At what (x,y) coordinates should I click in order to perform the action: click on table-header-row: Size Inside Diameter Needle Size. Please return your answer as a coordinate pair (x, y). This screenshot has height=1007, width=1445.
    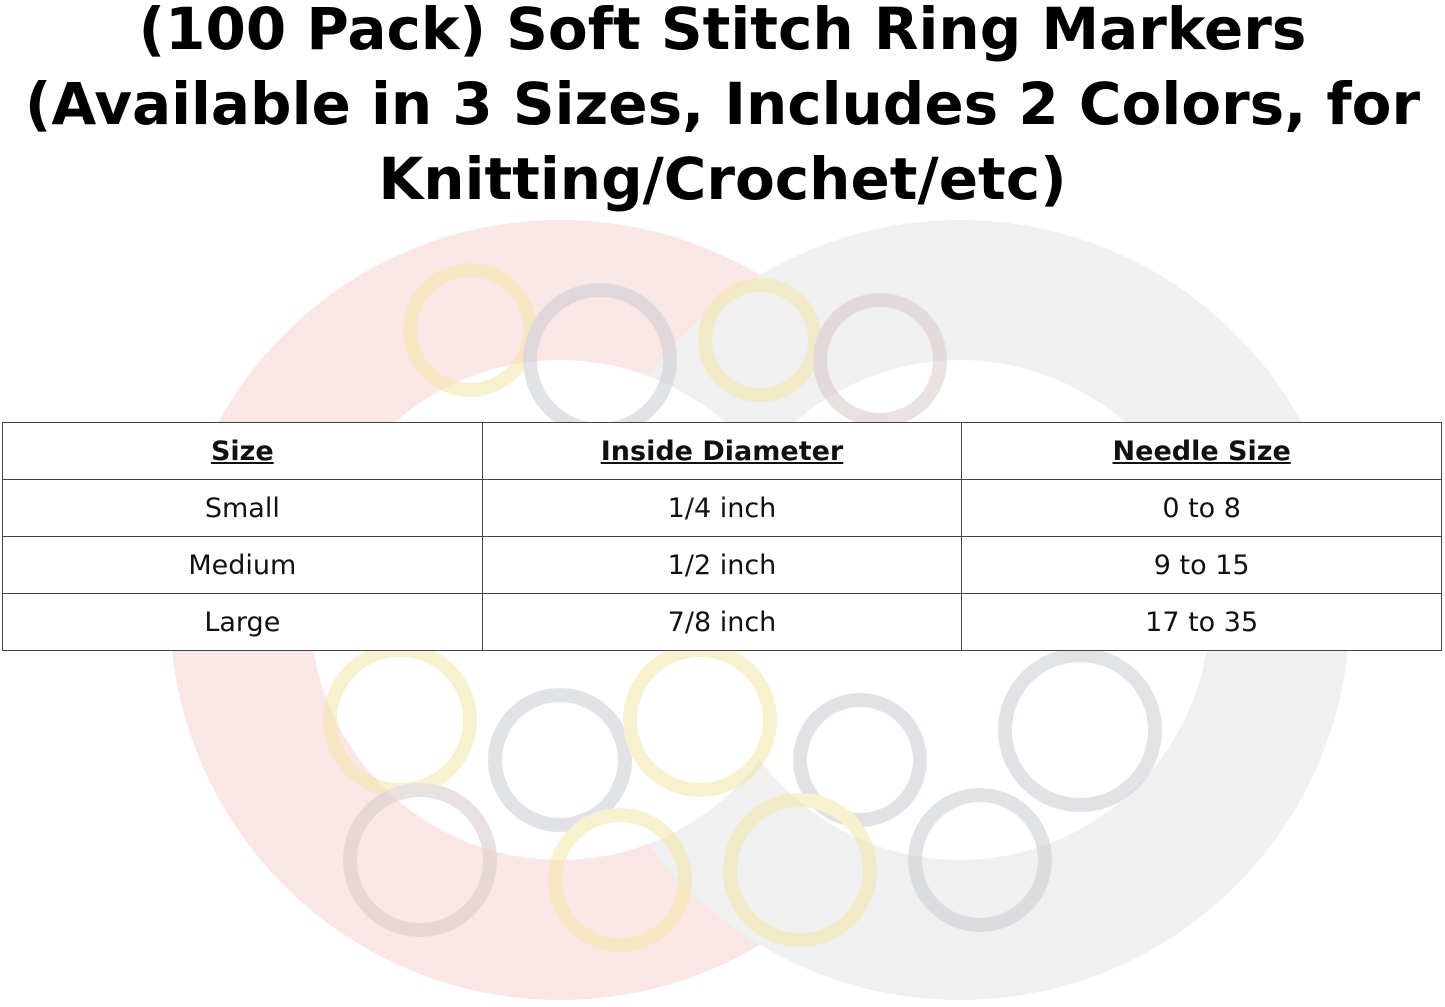
    Looking at the image, I should click on (722, 451).